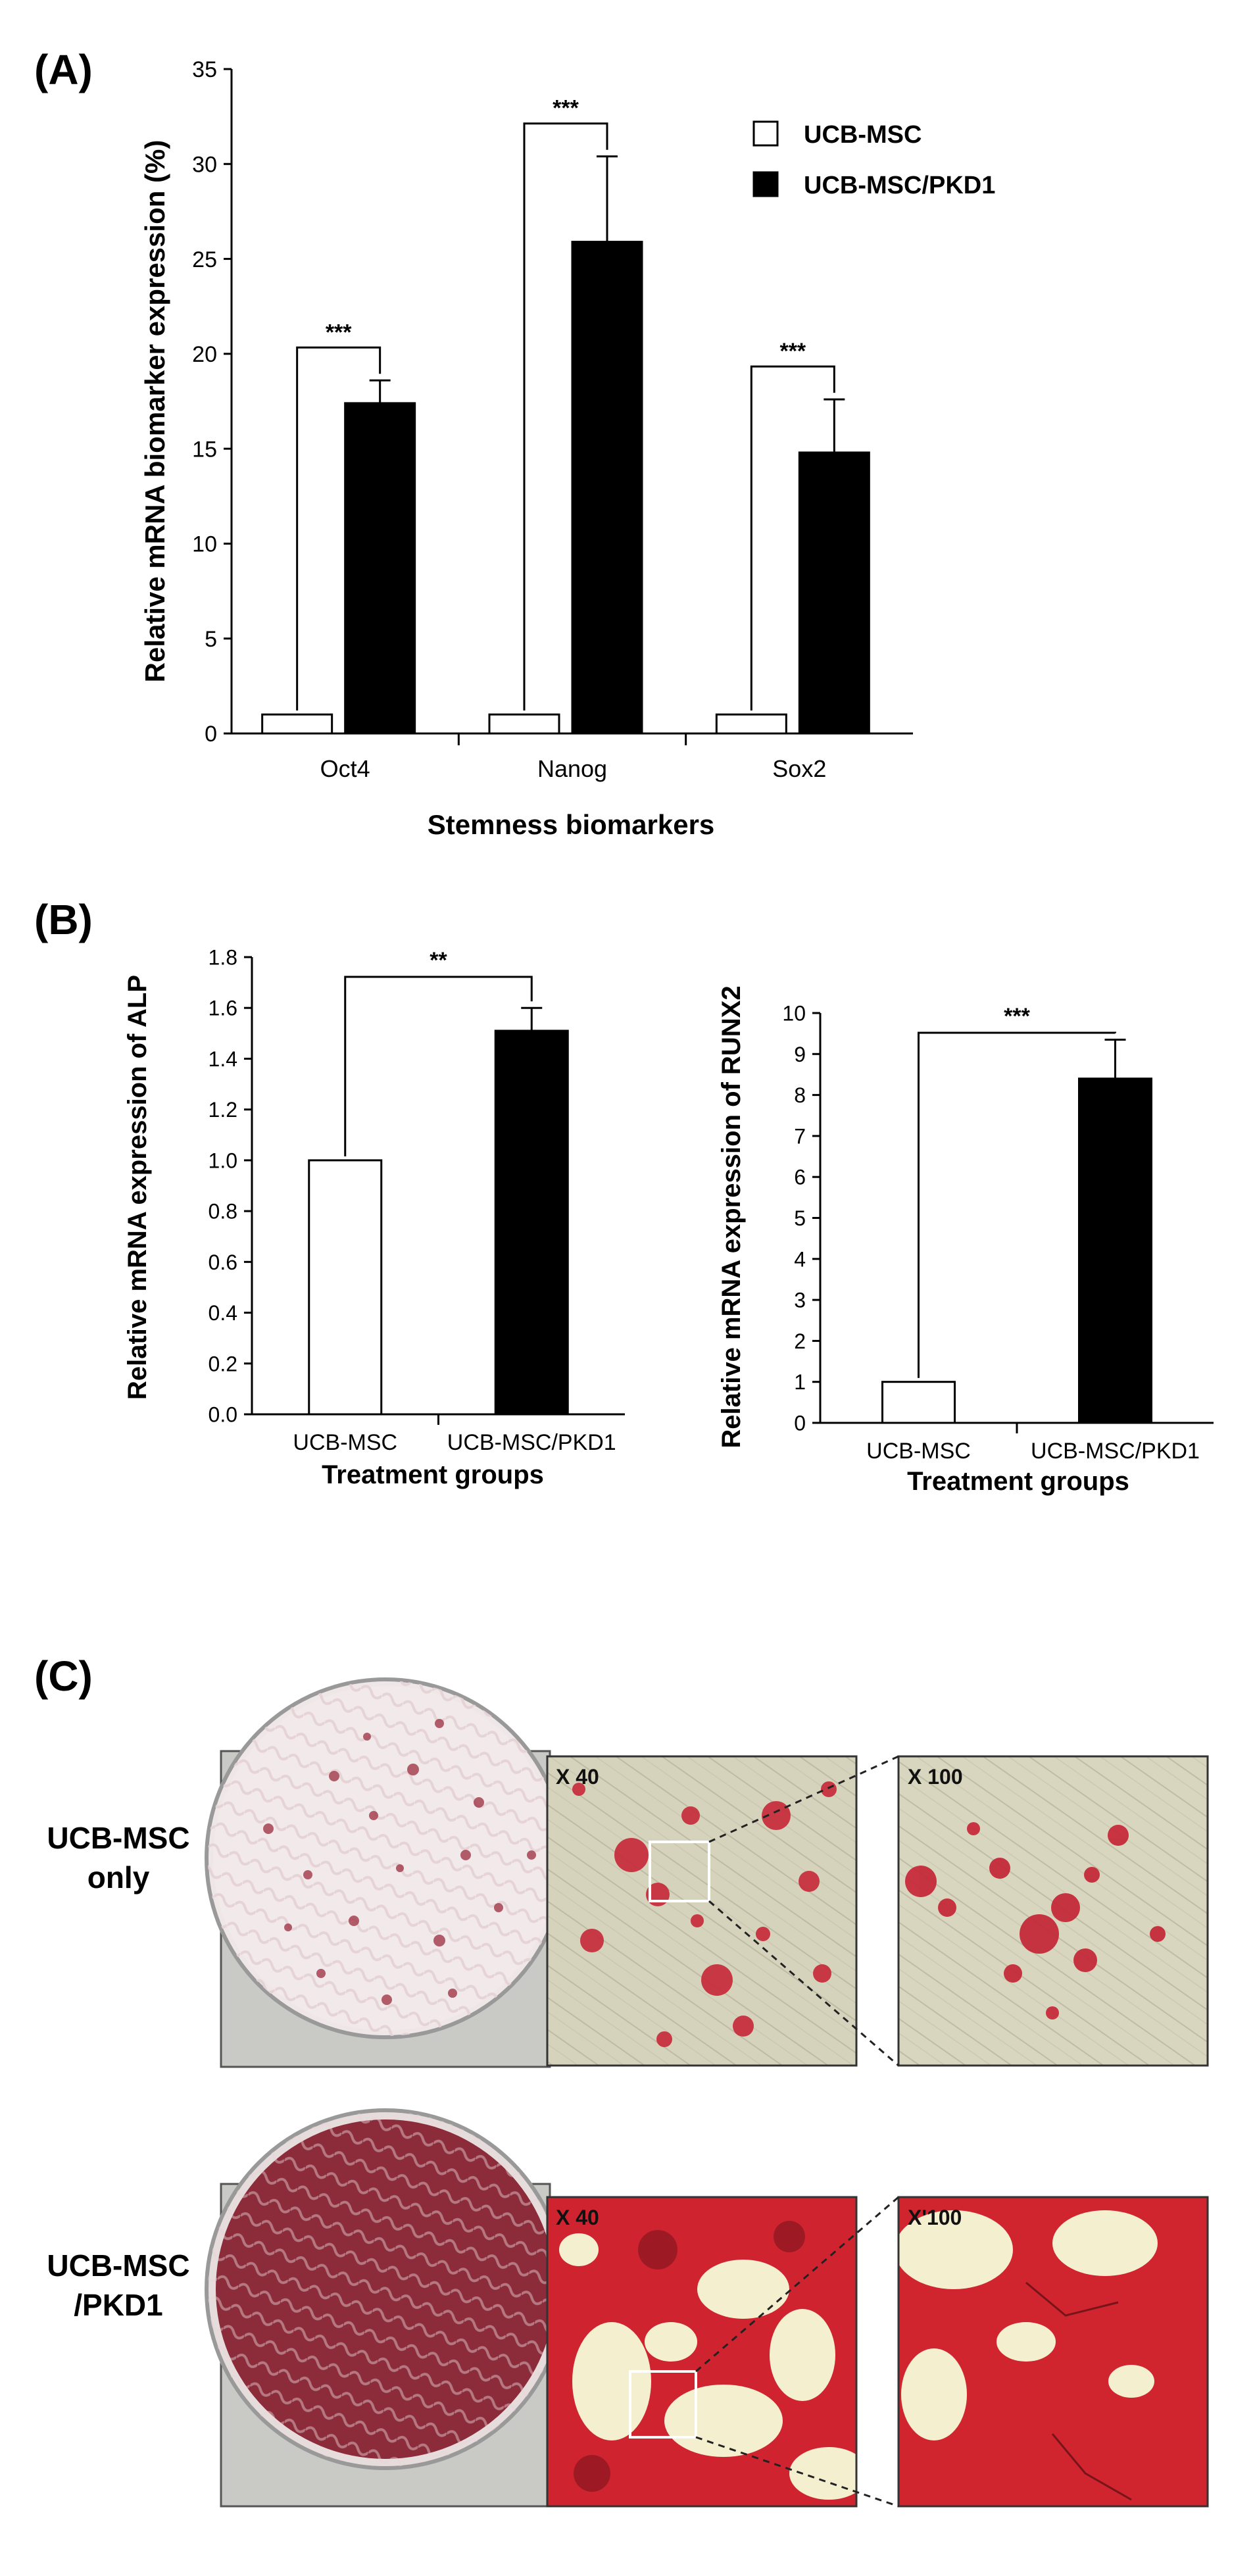 The height and width of the screenshot is (2576, 1255). What do you see at coordinates (204, 354) in the screenshot?
I see `chart-a-ytick-label: 20` at bounding box center [204, 354].